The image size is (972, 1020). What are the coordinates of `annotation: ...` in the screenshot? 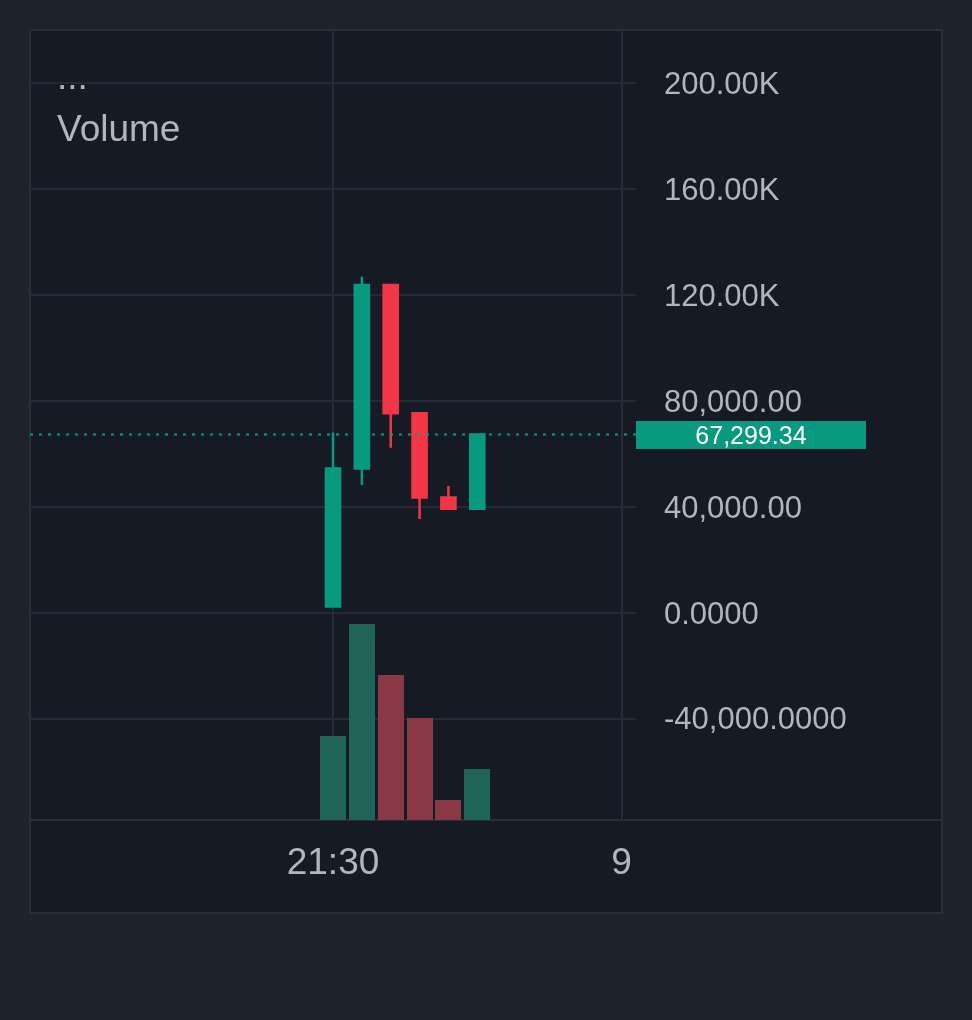 It's located at (72, 76).